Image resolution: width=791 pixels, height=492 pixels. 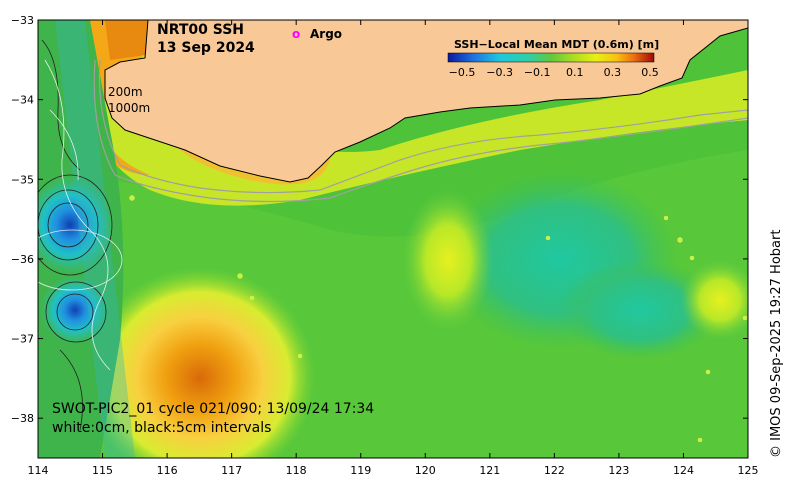 What do you see at coordinates (22, 219) in the screenshot?
I see `y-axis-tick-labels: −33 −34 −35 −36 −37 −38` at bounding box center [22, 219].